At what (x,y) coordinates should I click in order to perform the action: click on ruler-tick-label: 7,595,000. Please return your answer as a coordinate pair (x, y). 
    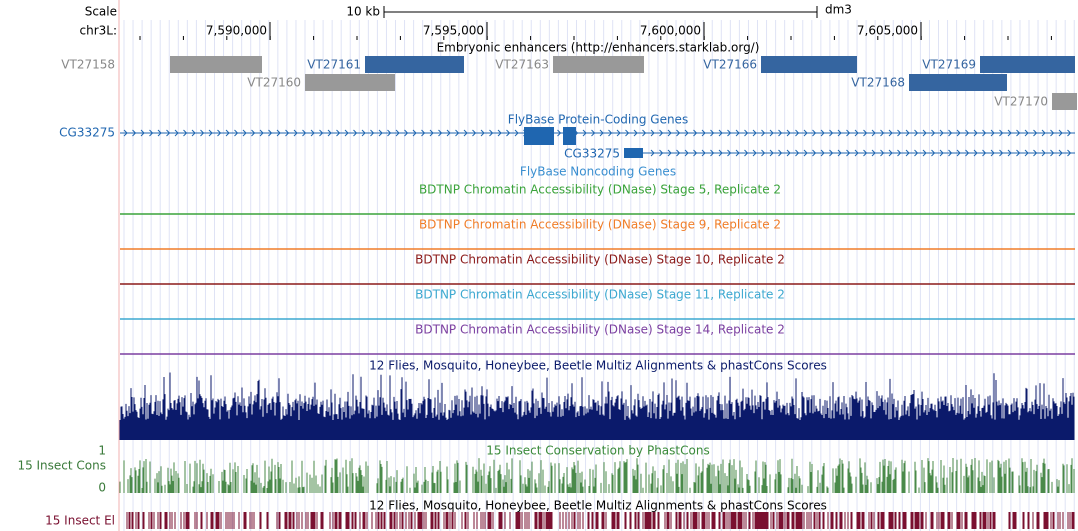
    Looking at the image, I should click on (453, 31).